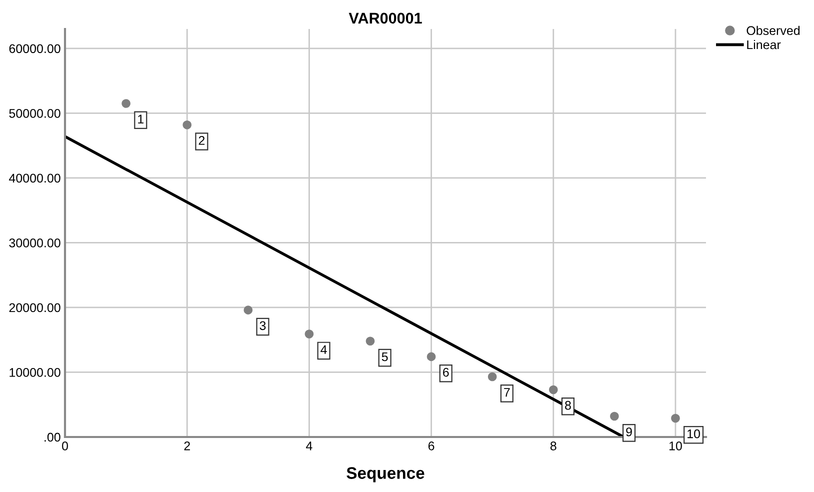  I want to click on annotation: 3, so click(263, 325).